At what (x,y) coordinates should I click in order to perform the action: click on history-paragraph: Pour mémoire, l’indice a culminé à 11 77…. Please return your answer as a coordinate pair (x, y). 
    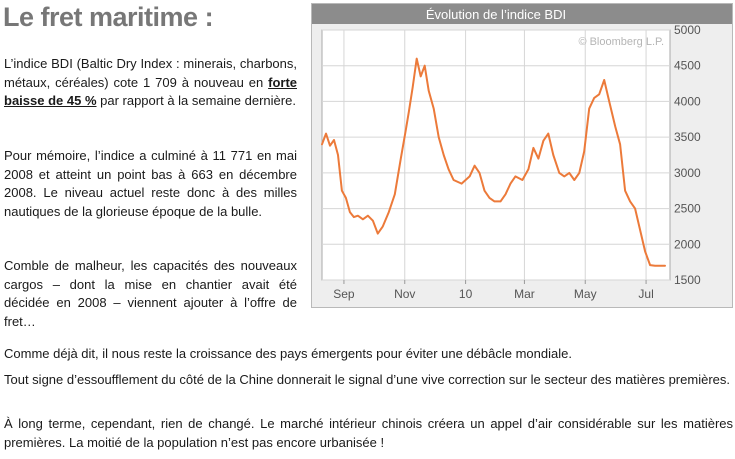
    Looking at the image, I should click on (150, 183).